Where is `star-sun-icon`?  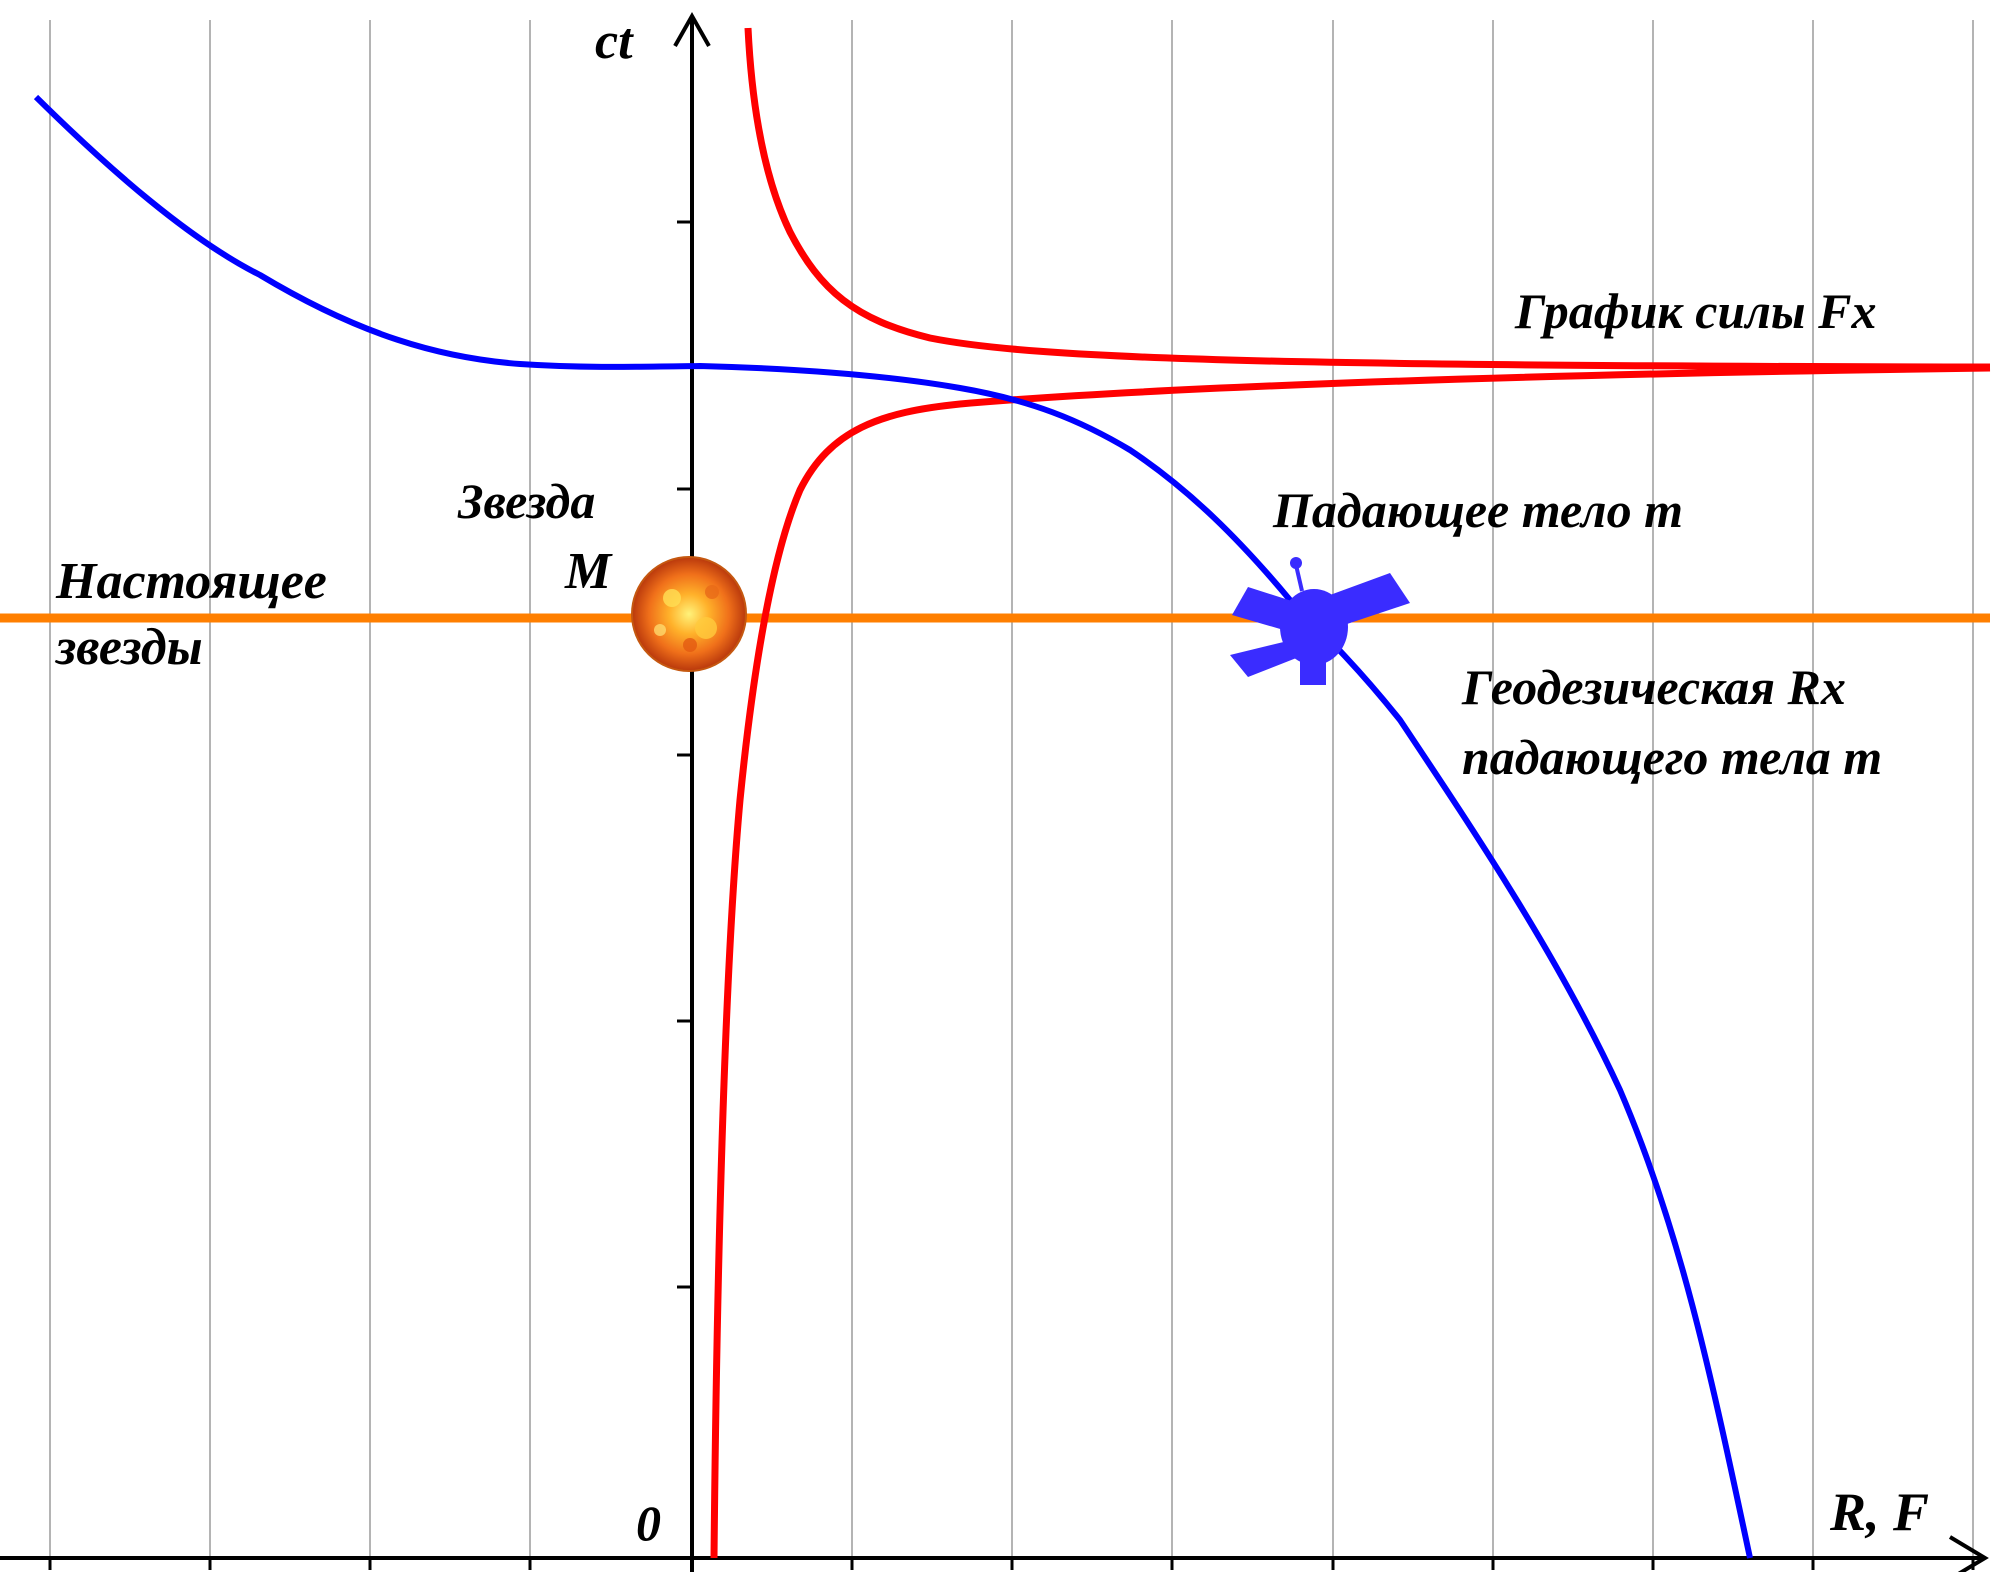 star-sun-icon is located at coordinates (689, 614).